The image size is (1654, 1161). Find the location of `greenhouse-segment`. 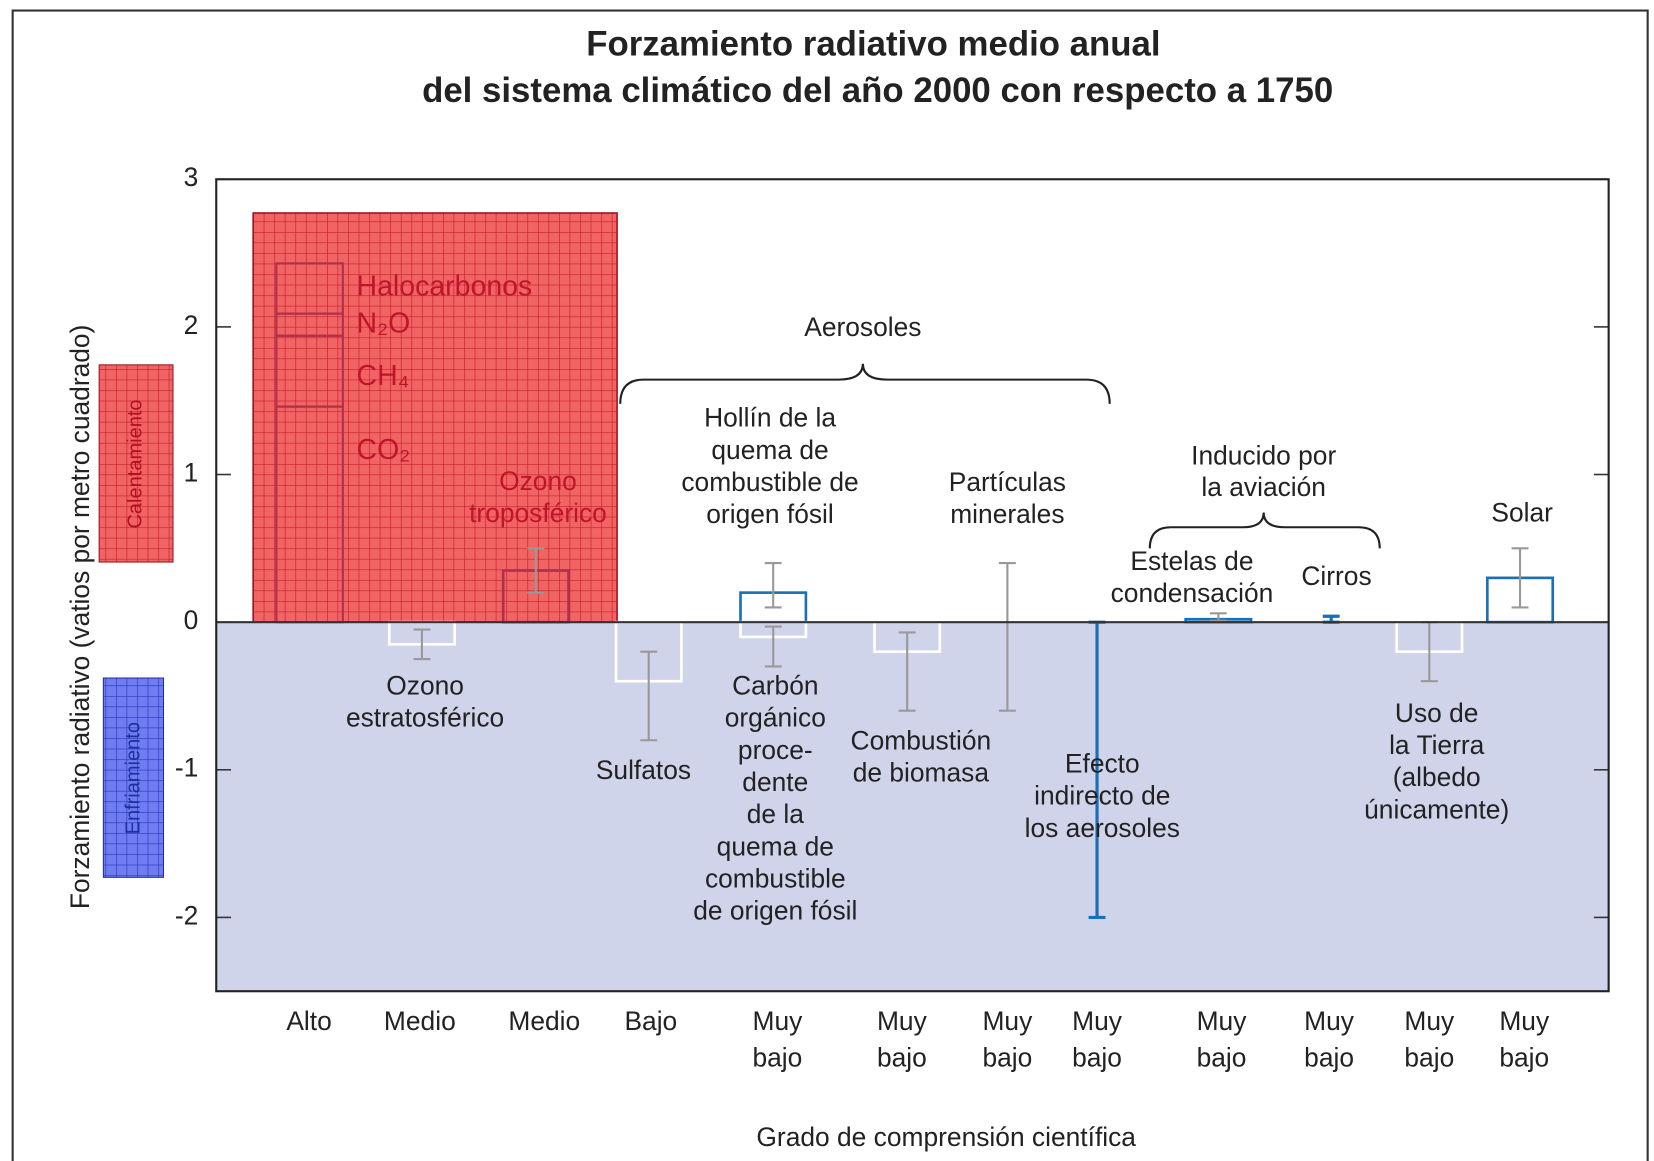

greenhouse-segment is located at coordinates (309, 288).